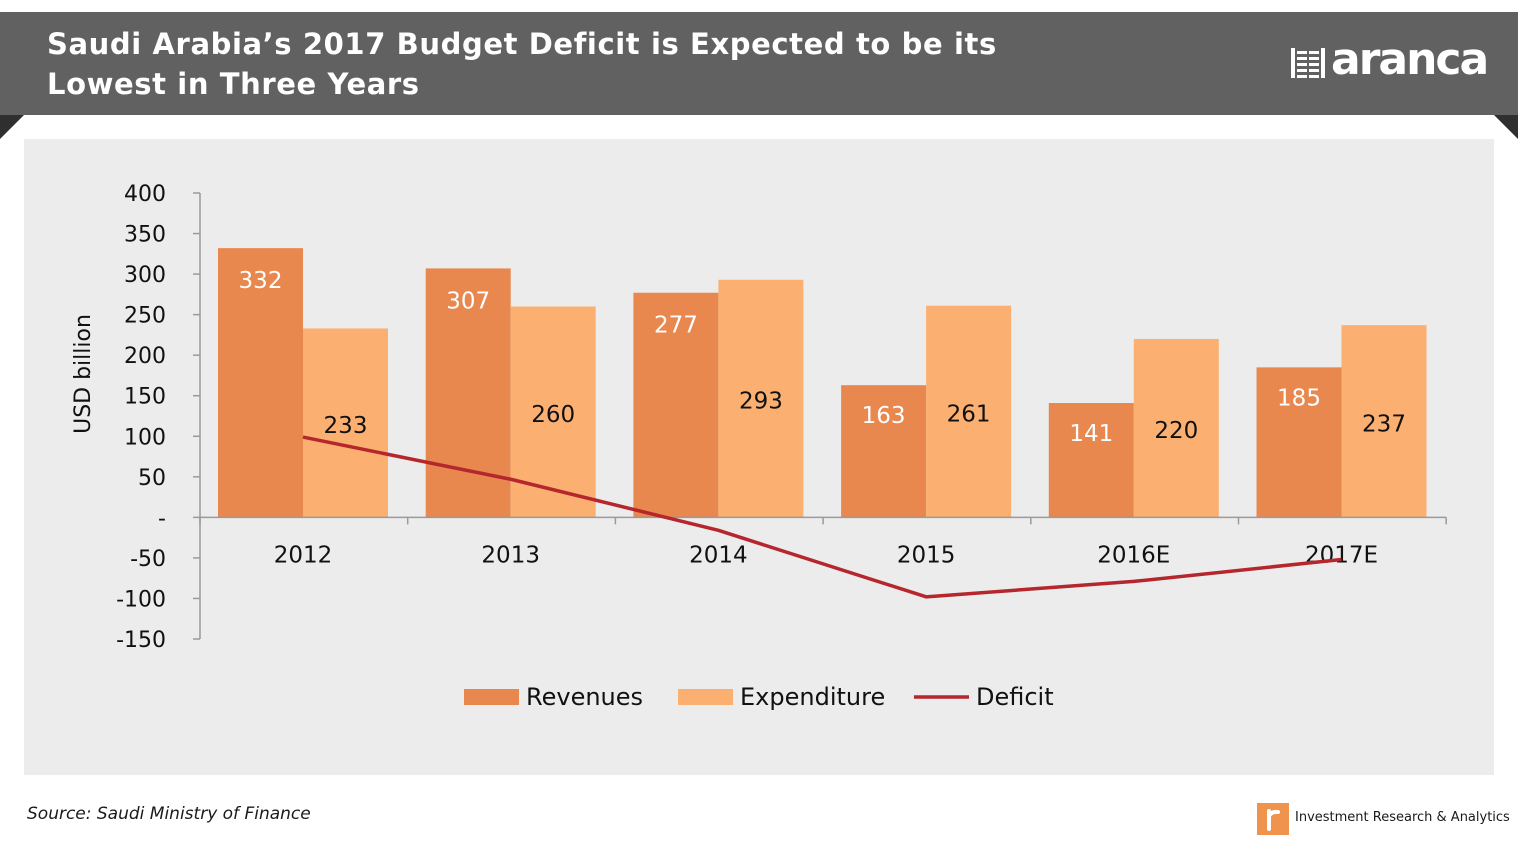 The width and height of the screenshot is (1518, 861). I want to click on y-tick-label-7: 50, so click(152, 478).